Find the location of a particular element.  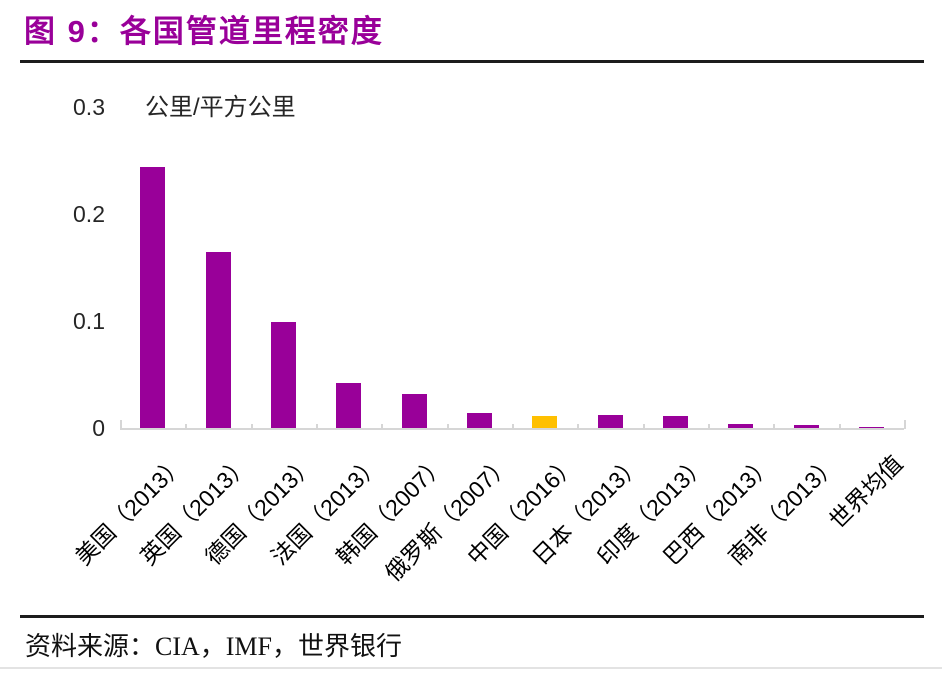

y-tick-label: 0.2 is located at coordinates (89, 214).